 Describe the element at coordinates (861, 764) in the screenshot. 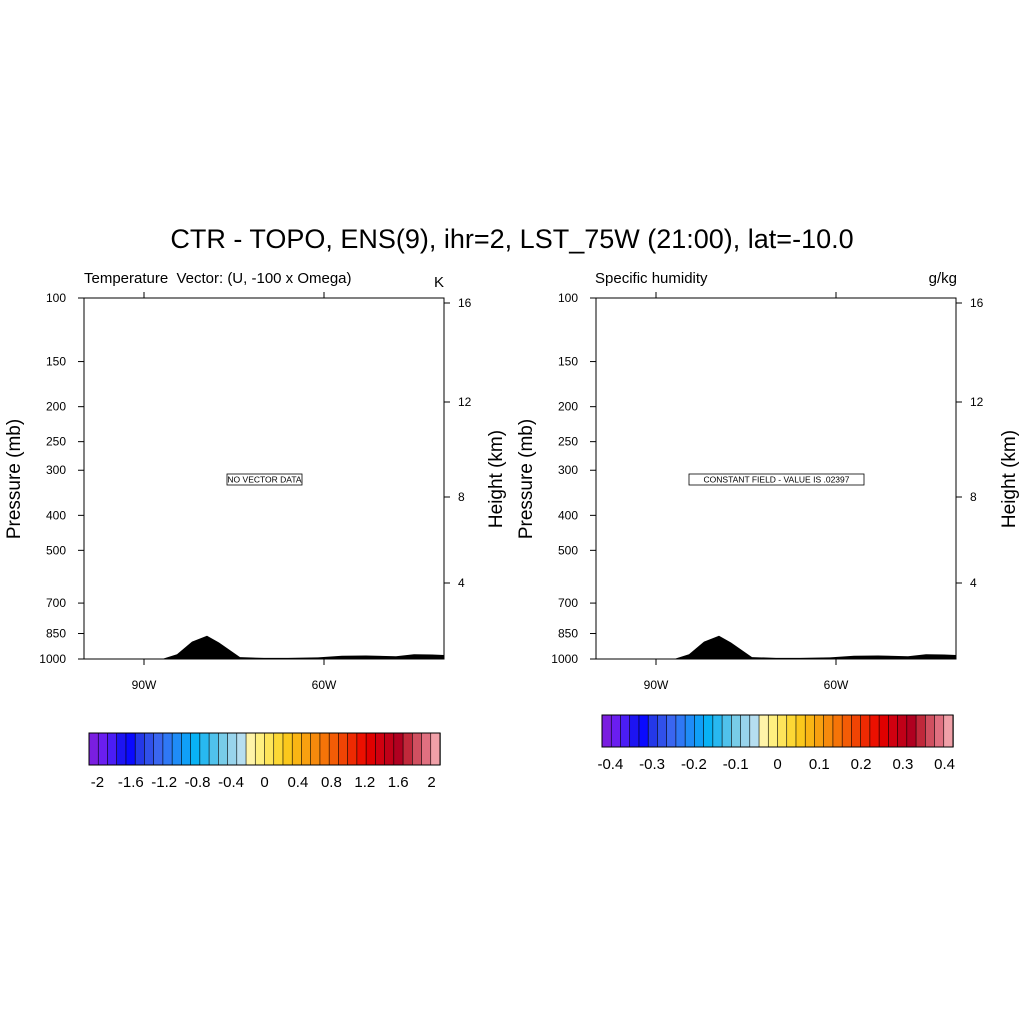

I see `colorbar-label: 0.2` at that location.